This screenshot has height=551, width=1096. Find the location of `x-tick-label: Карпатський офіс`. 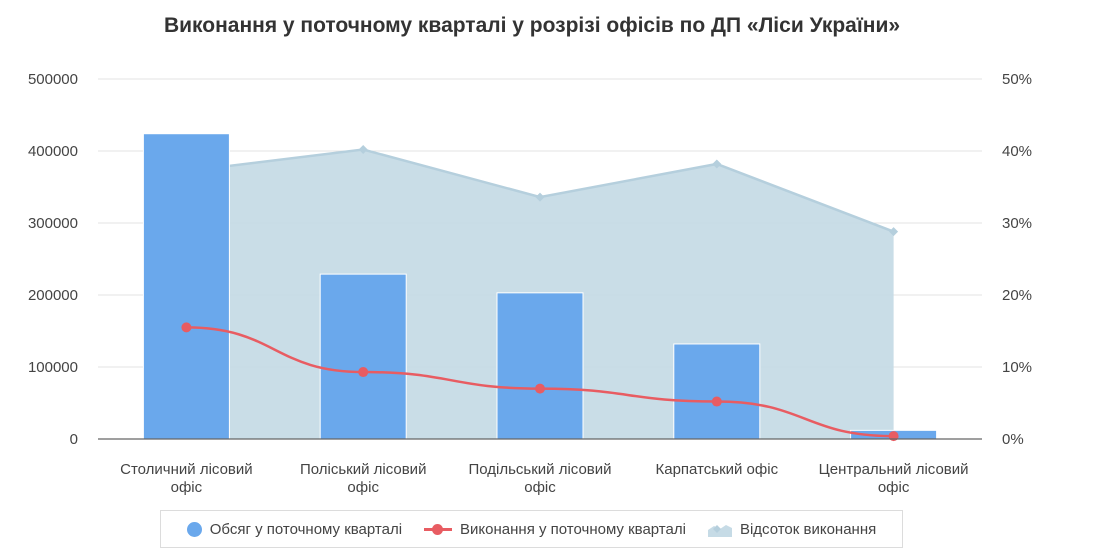

x-tick-label: Карпатський офіс is located at coordinates (717, 469).